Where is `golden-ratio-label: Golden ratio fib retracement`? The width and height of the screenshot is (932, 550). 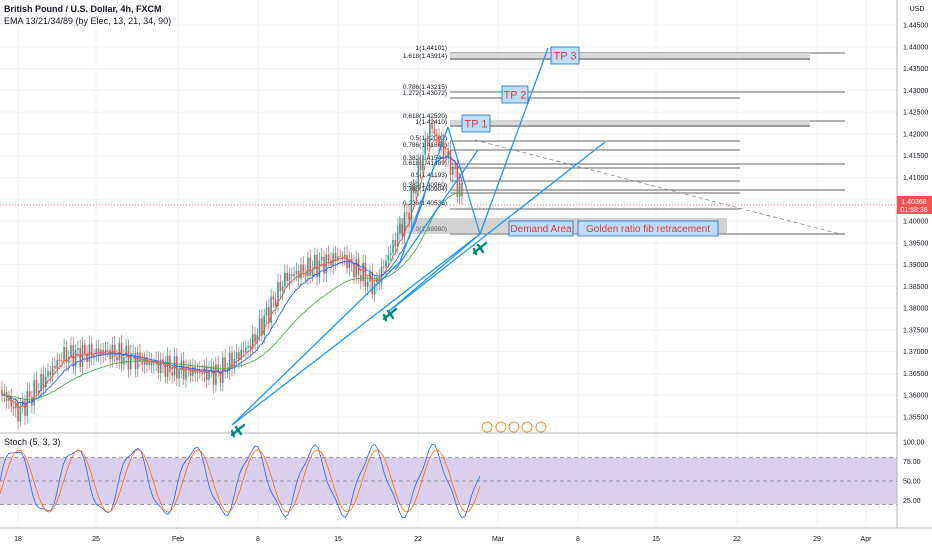
golden-ratio-label: Golden ratio fib retracement is located at coordinates (648, 229).